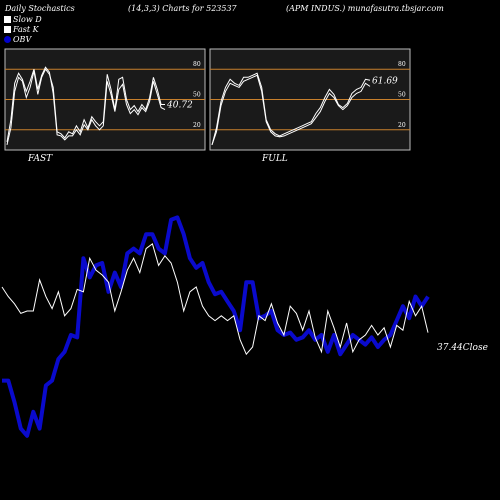 This screenshot has width=500, height=500. Describe the element at coordinates (385, 81) in the screenshot. I see `last-value-label: 61.69` at that location.